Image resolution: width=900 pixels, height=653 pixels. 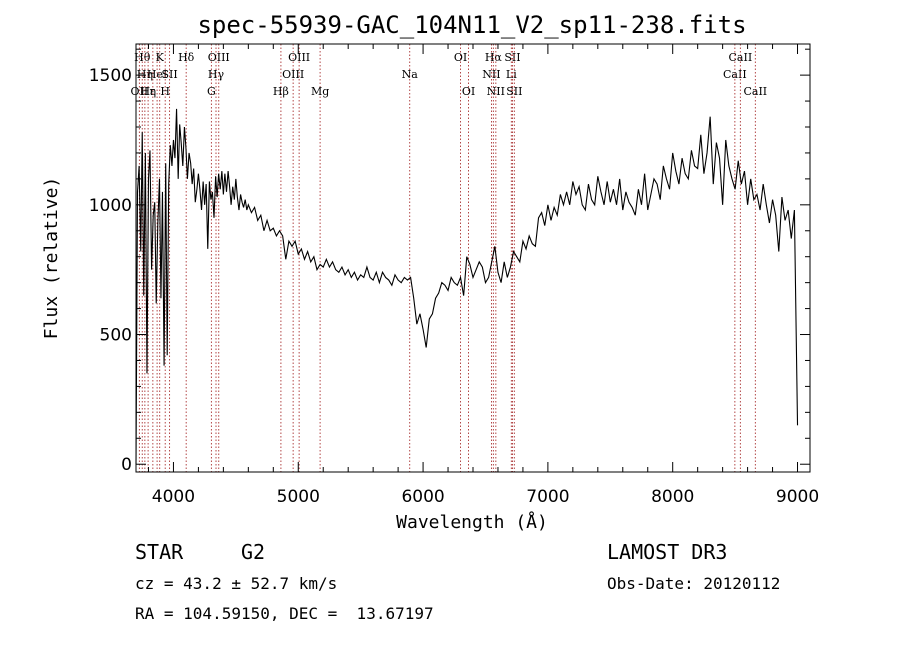 What do you see at coordinates (126, 465) in the screenshot?
I see `y-tick-label-0: 0` at bounding box center [126, 465].